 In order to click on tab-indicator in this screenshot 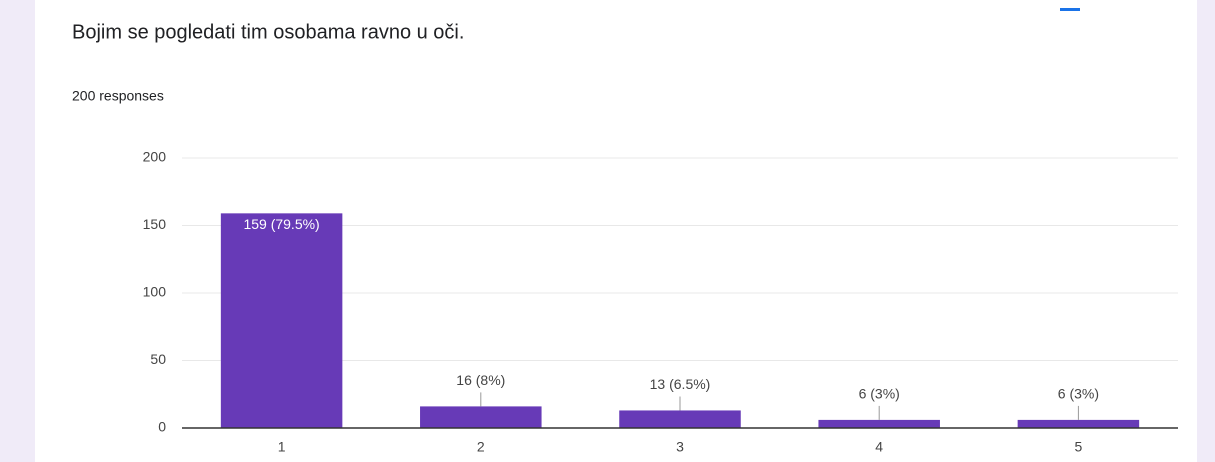, I will do `click(1070, 9)`.